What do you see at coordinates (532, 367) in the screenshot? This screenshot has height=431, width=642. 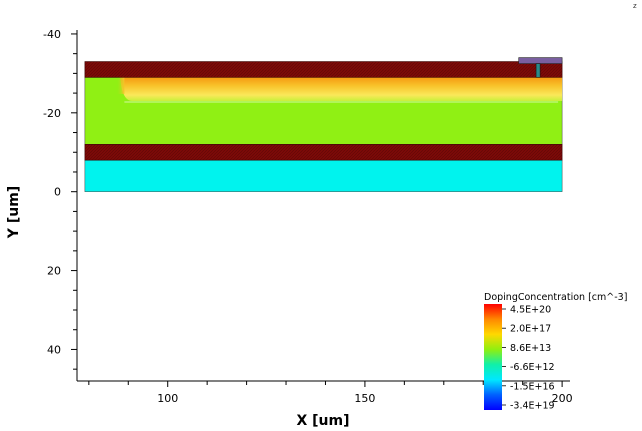 I see `legend-label: -6.6E+12` at bounding box center [532, 367].